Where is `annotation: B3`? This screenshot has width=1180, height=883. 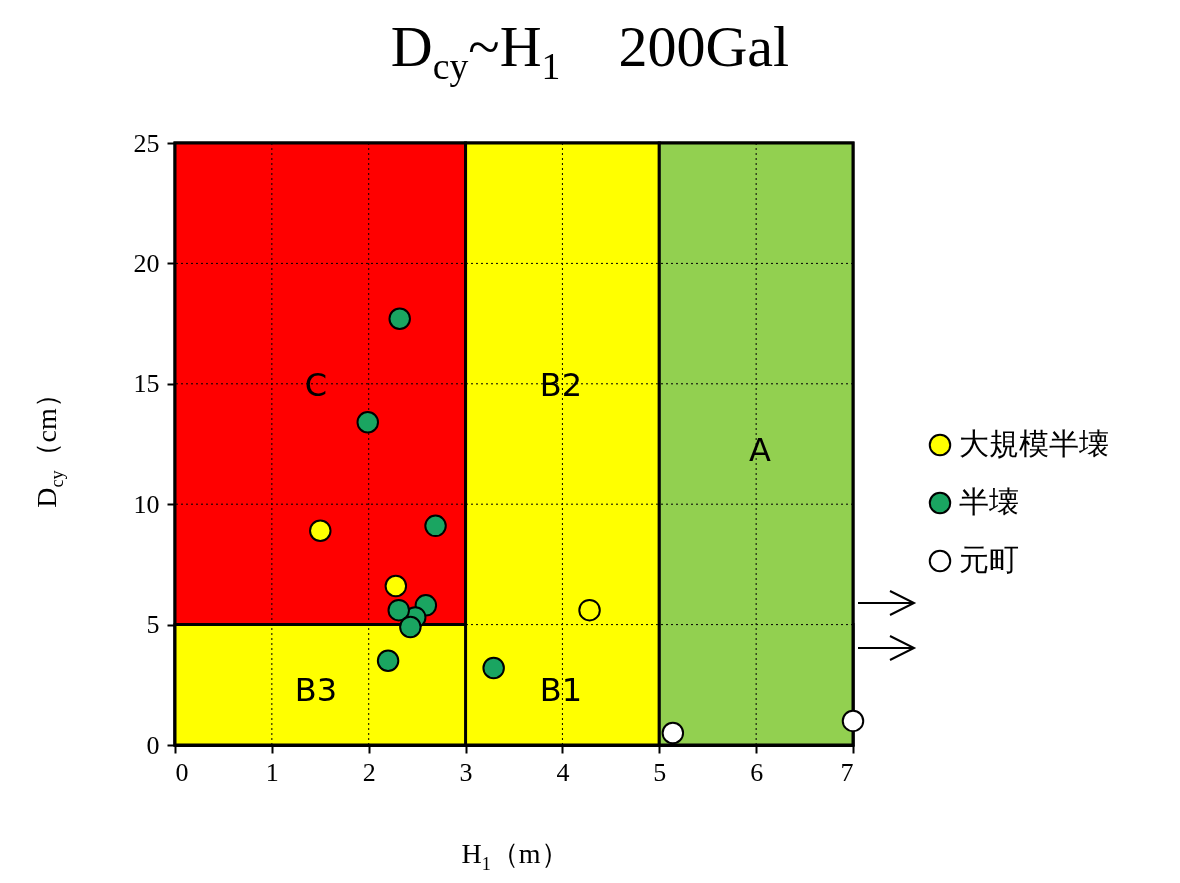
annotation: B3 is located at coordinates (316, 690).